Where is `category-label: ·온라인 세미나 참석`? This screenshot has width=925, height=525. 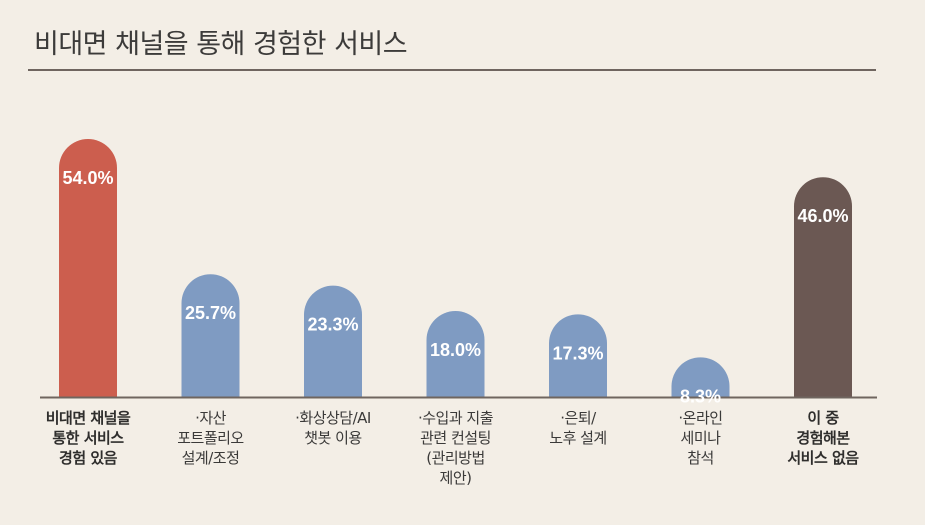 category-label: ·온라인 세미나 참석 is located at coordinates (700, 438).